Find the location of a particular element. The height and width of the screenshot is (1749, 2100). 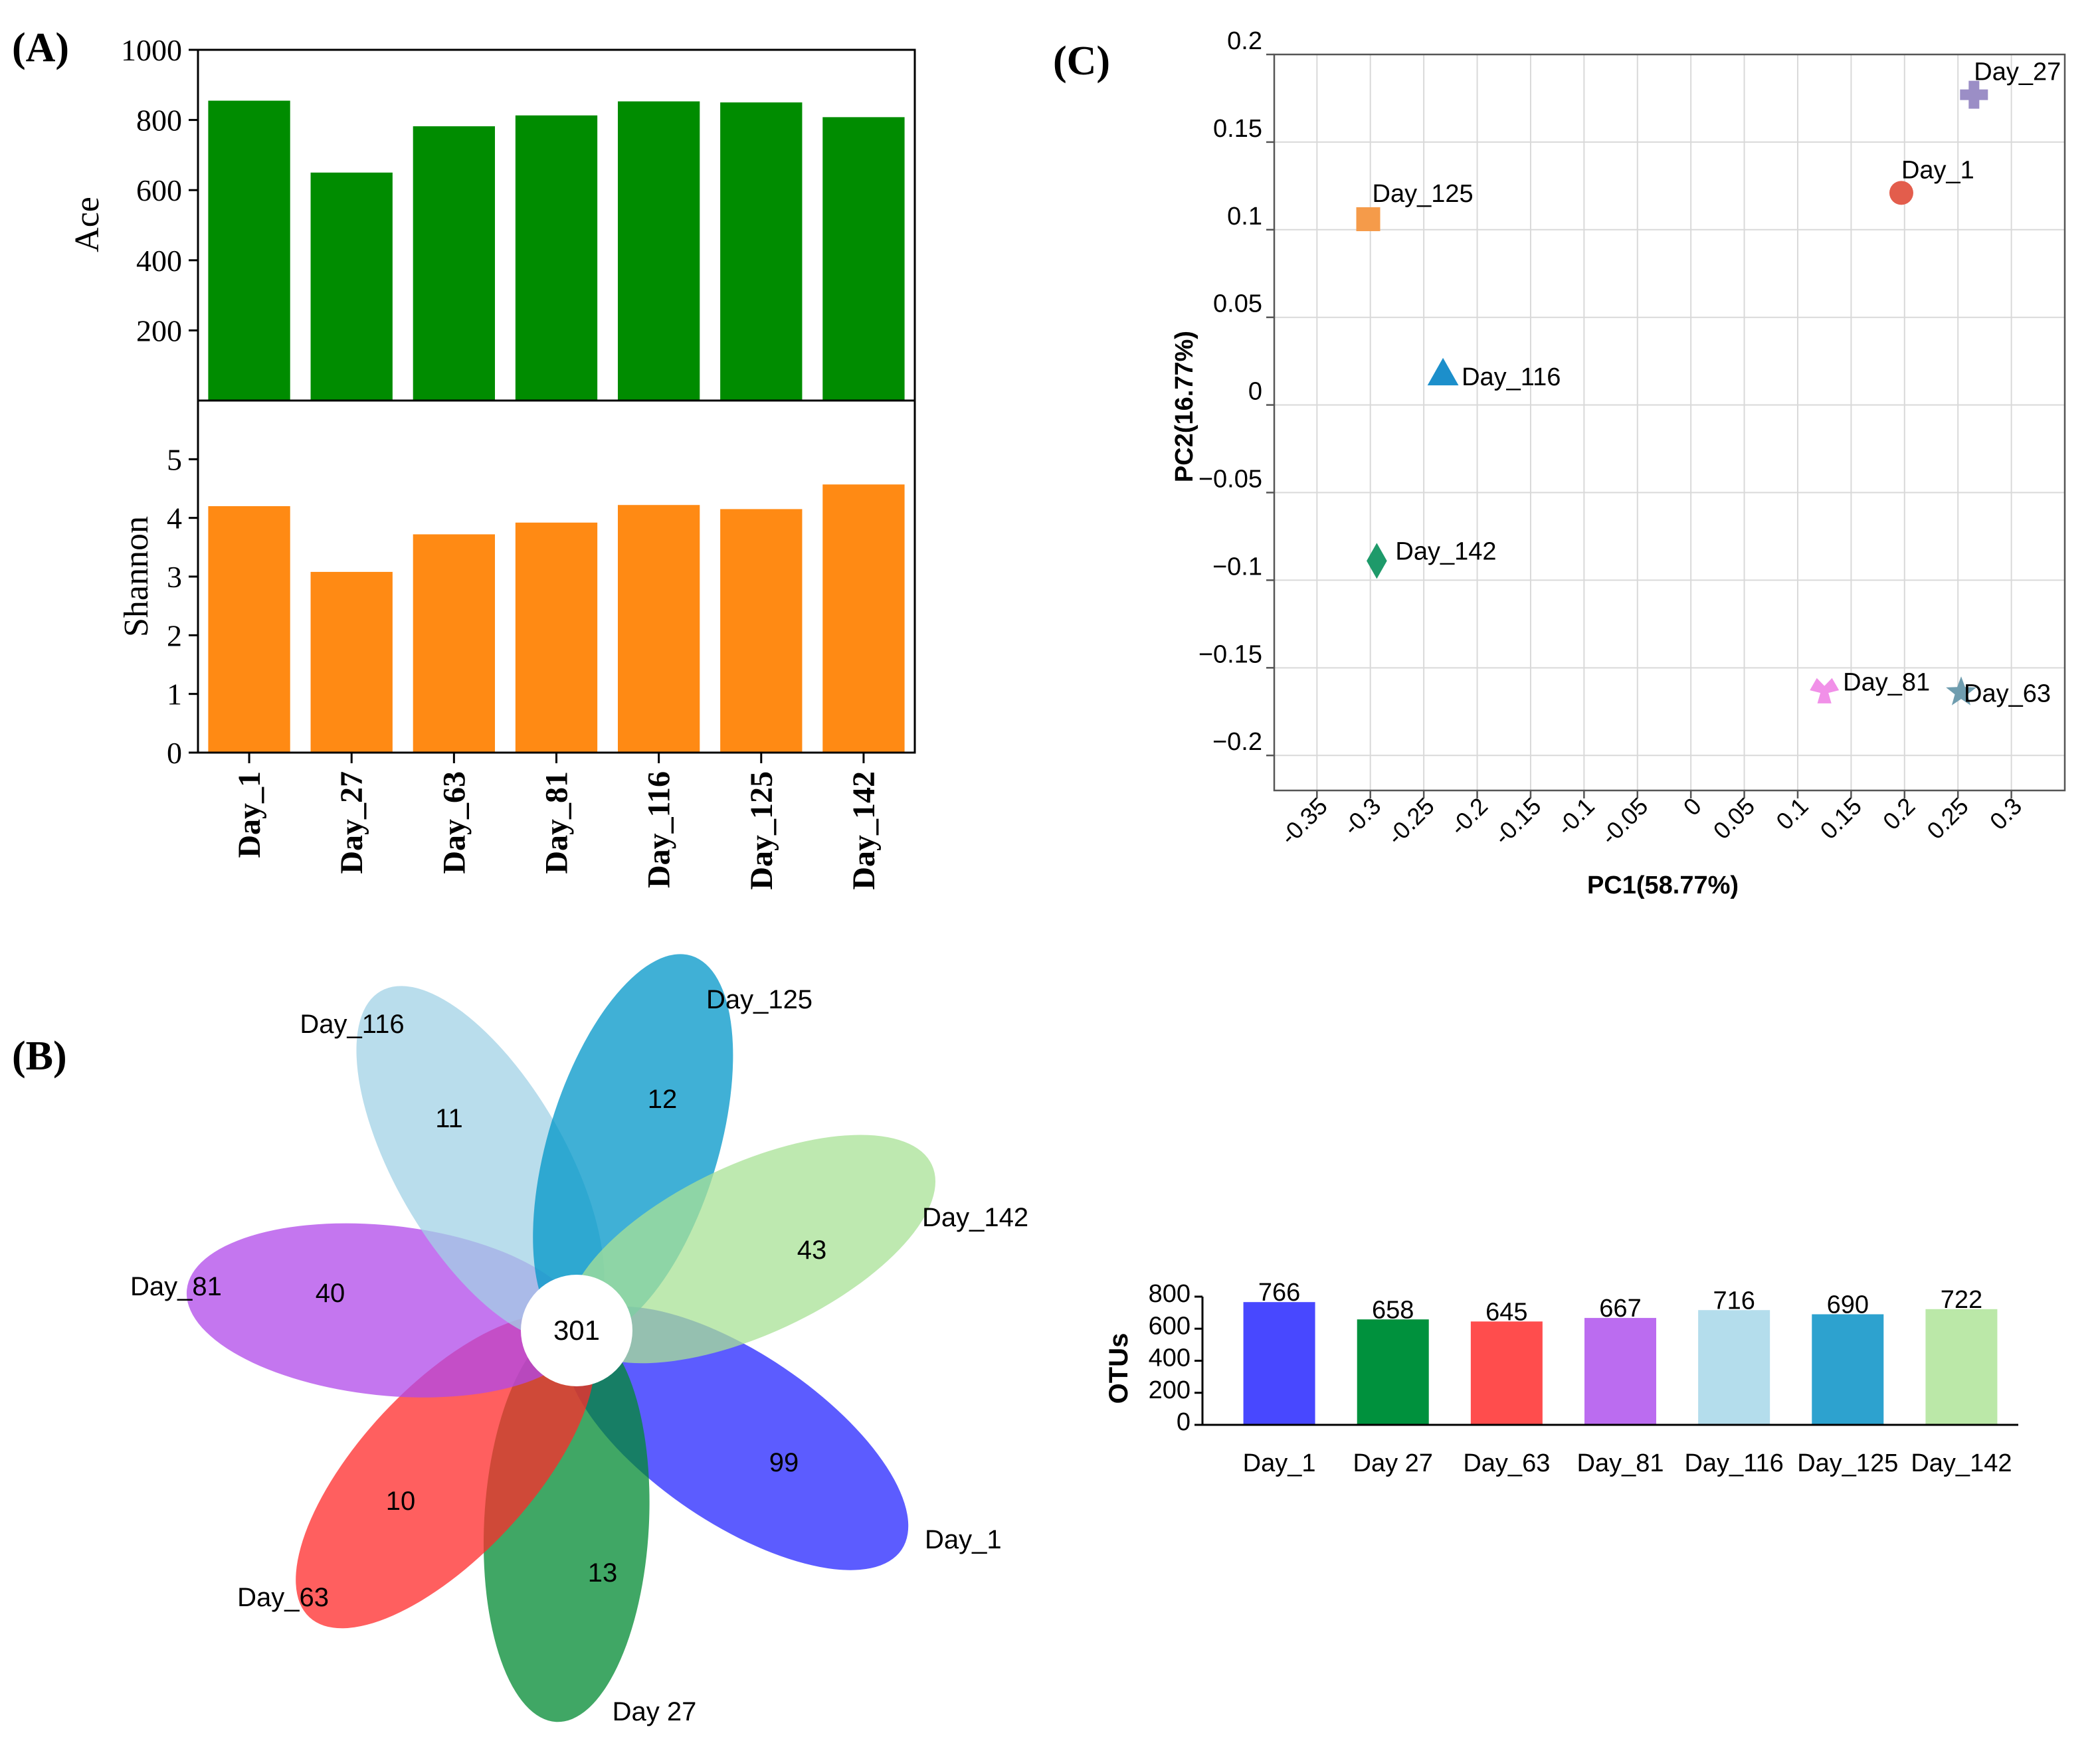

xtick-label-day_116: Day_116 is located at coordinates (659, 829).